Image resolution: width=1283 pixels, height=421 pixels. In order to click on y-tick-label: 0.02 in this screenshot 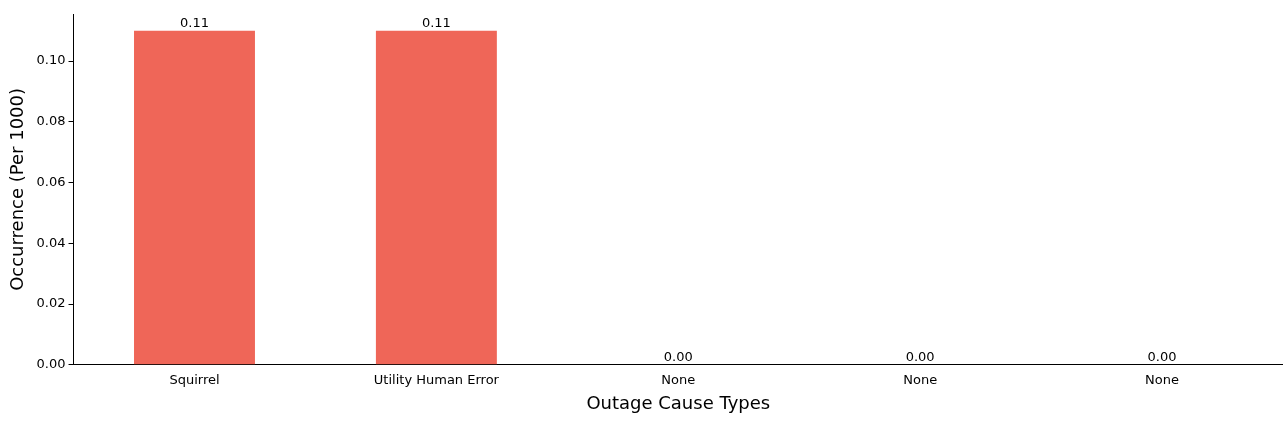, I will do `click(51, 303)`.